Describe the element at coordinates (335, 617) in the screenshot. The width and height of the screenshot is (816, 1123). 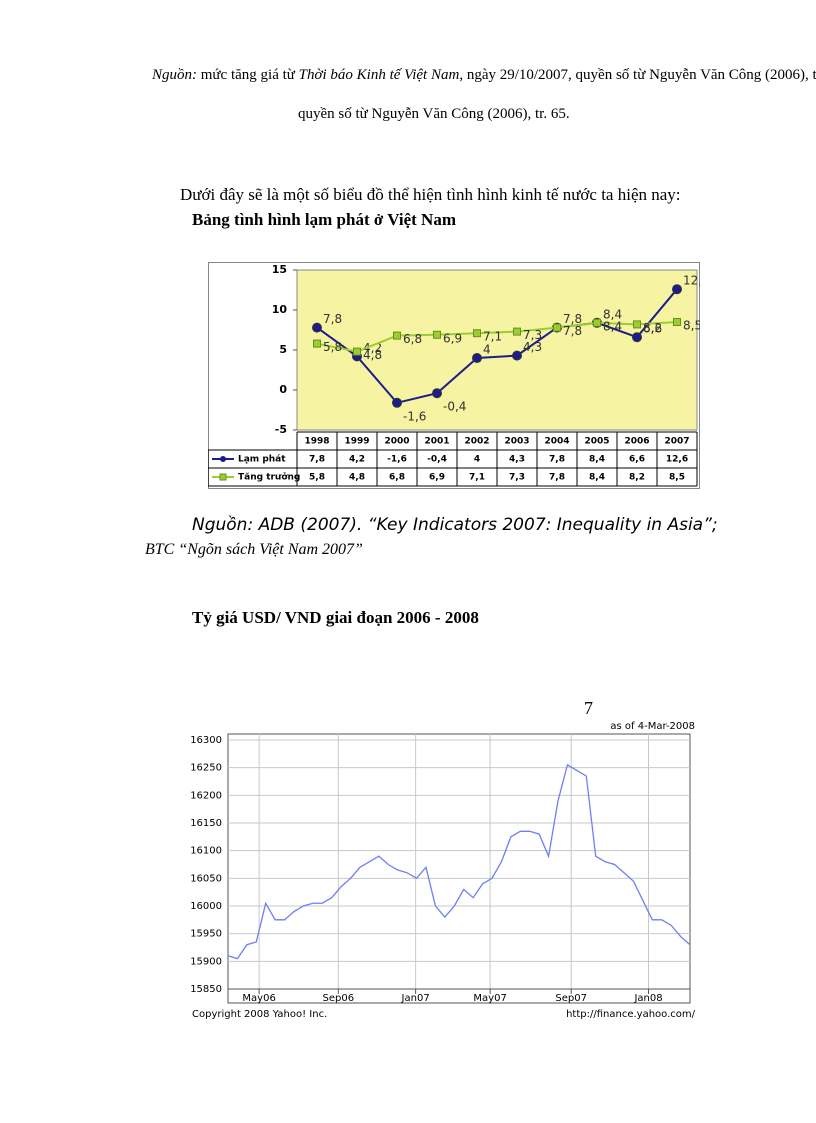
I see `chart-title: Tỷ giá USD/ VND giai đoạn 2006 - 2008` at that location.